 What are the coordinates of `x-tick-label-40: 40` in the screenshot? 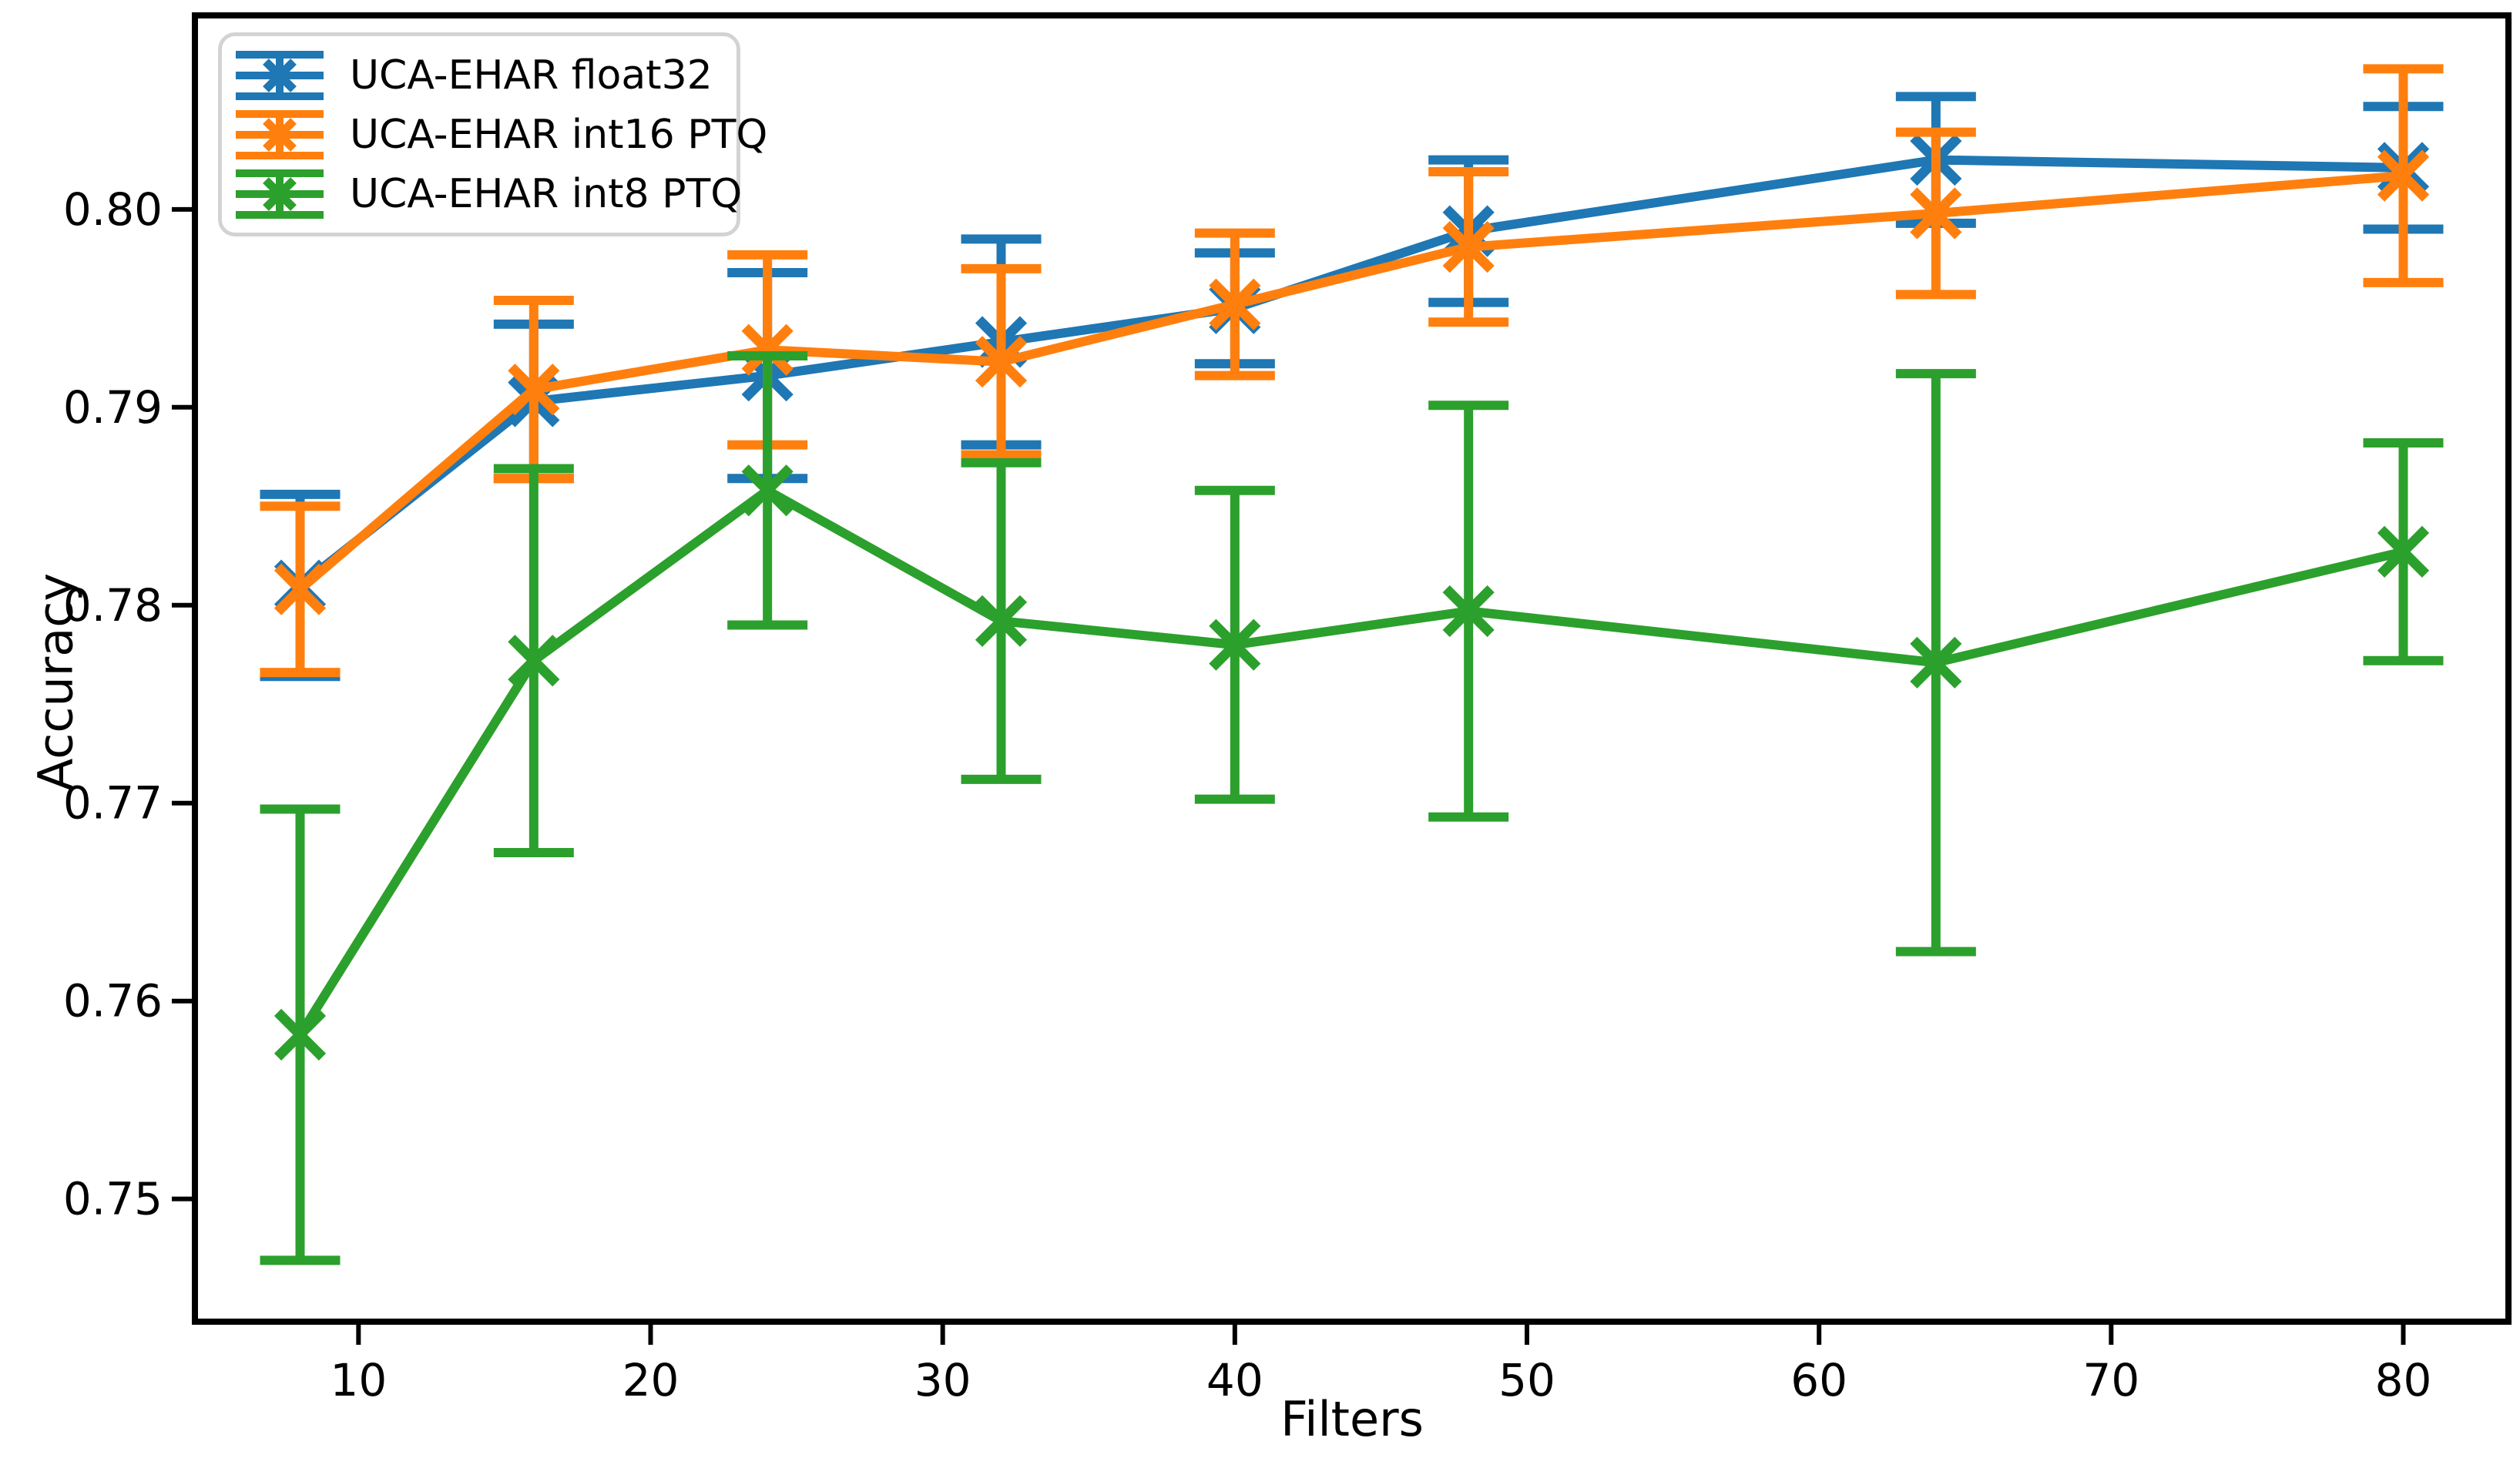 It's located at (1234, 1380).